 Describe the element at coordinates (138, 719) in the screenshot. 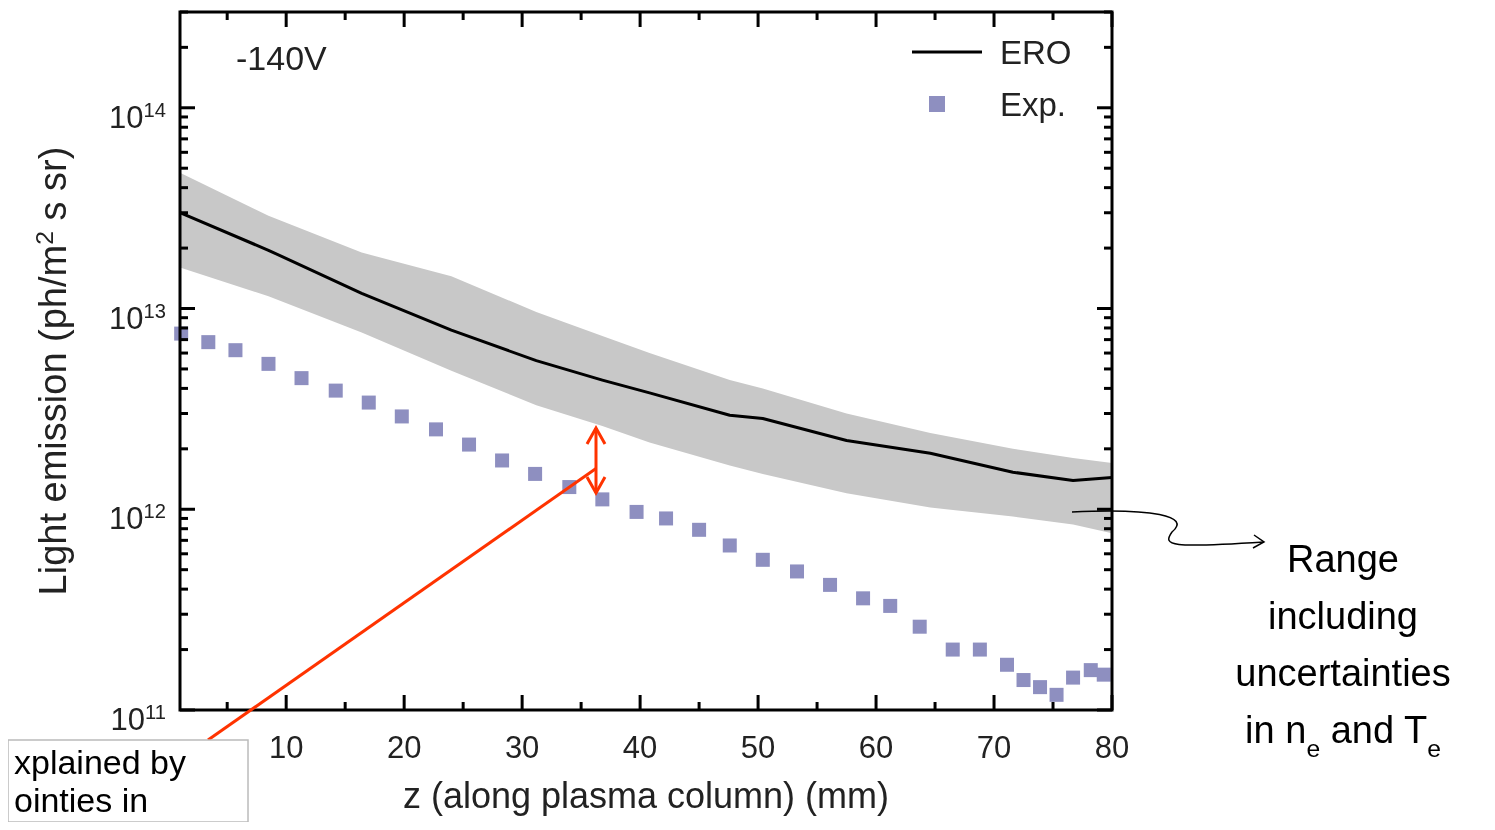

I see `y-tick-label: 10$^{11}$` at that location.